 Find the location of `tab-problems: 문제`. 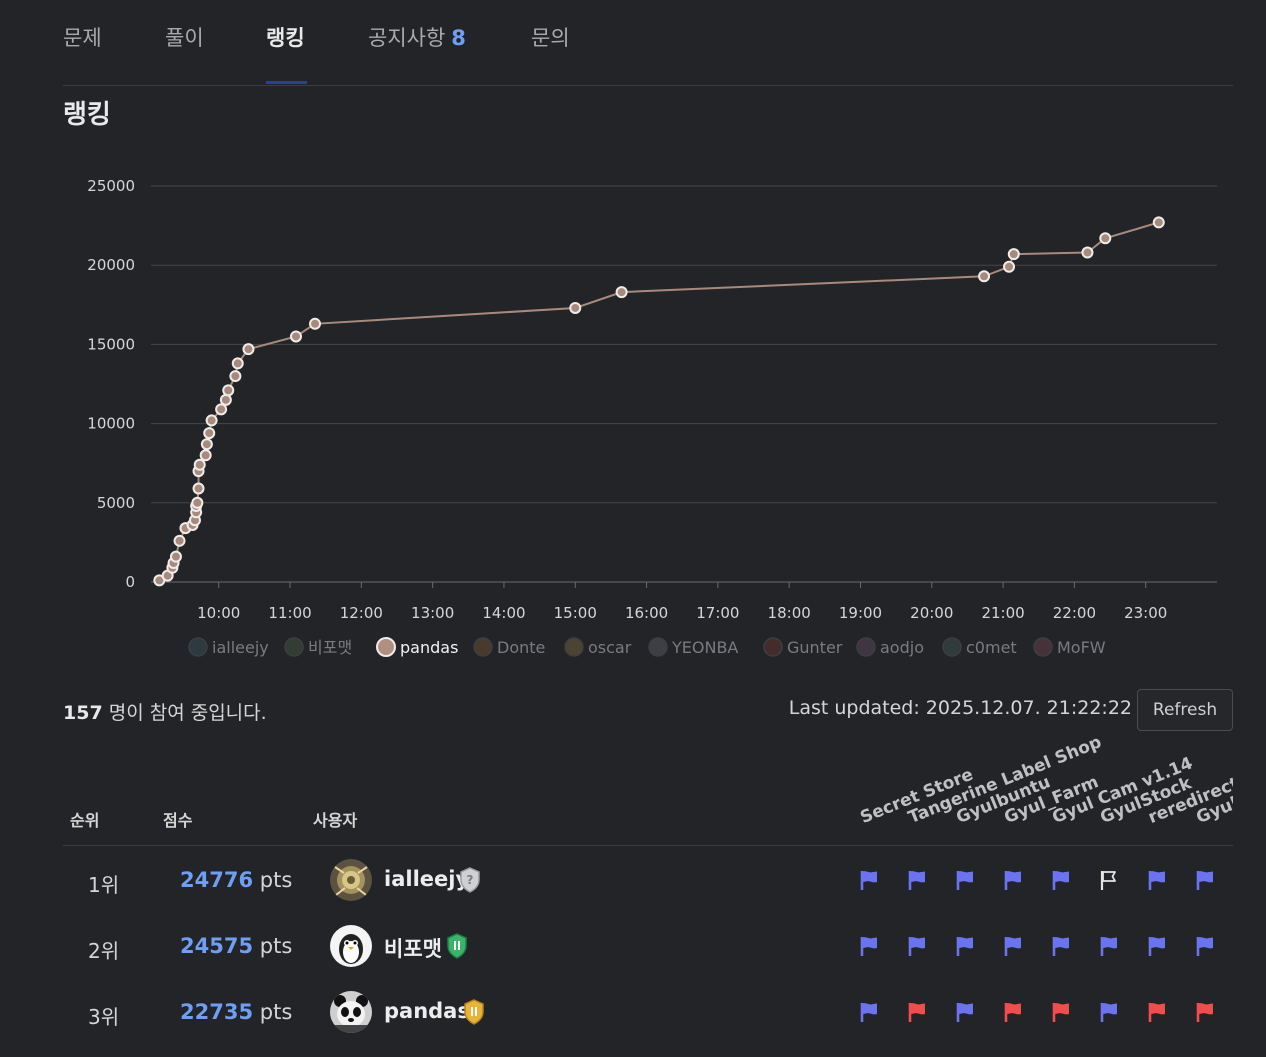

tab-problems: 문제 is located at coordinates (82, 37).